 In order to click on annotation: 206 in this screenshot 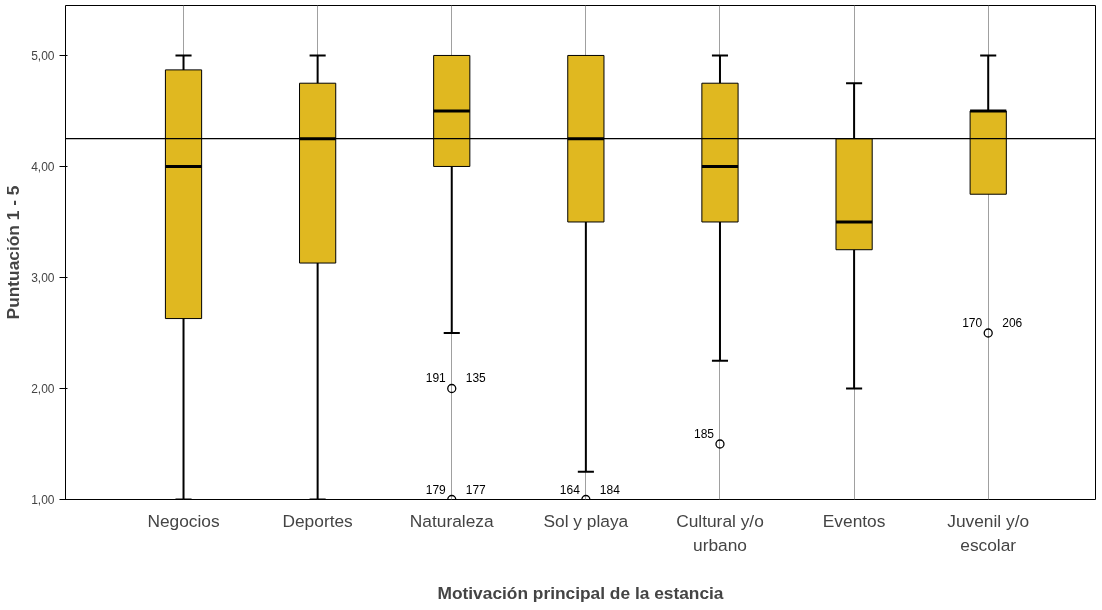, I will do `click(1012, 322)`.